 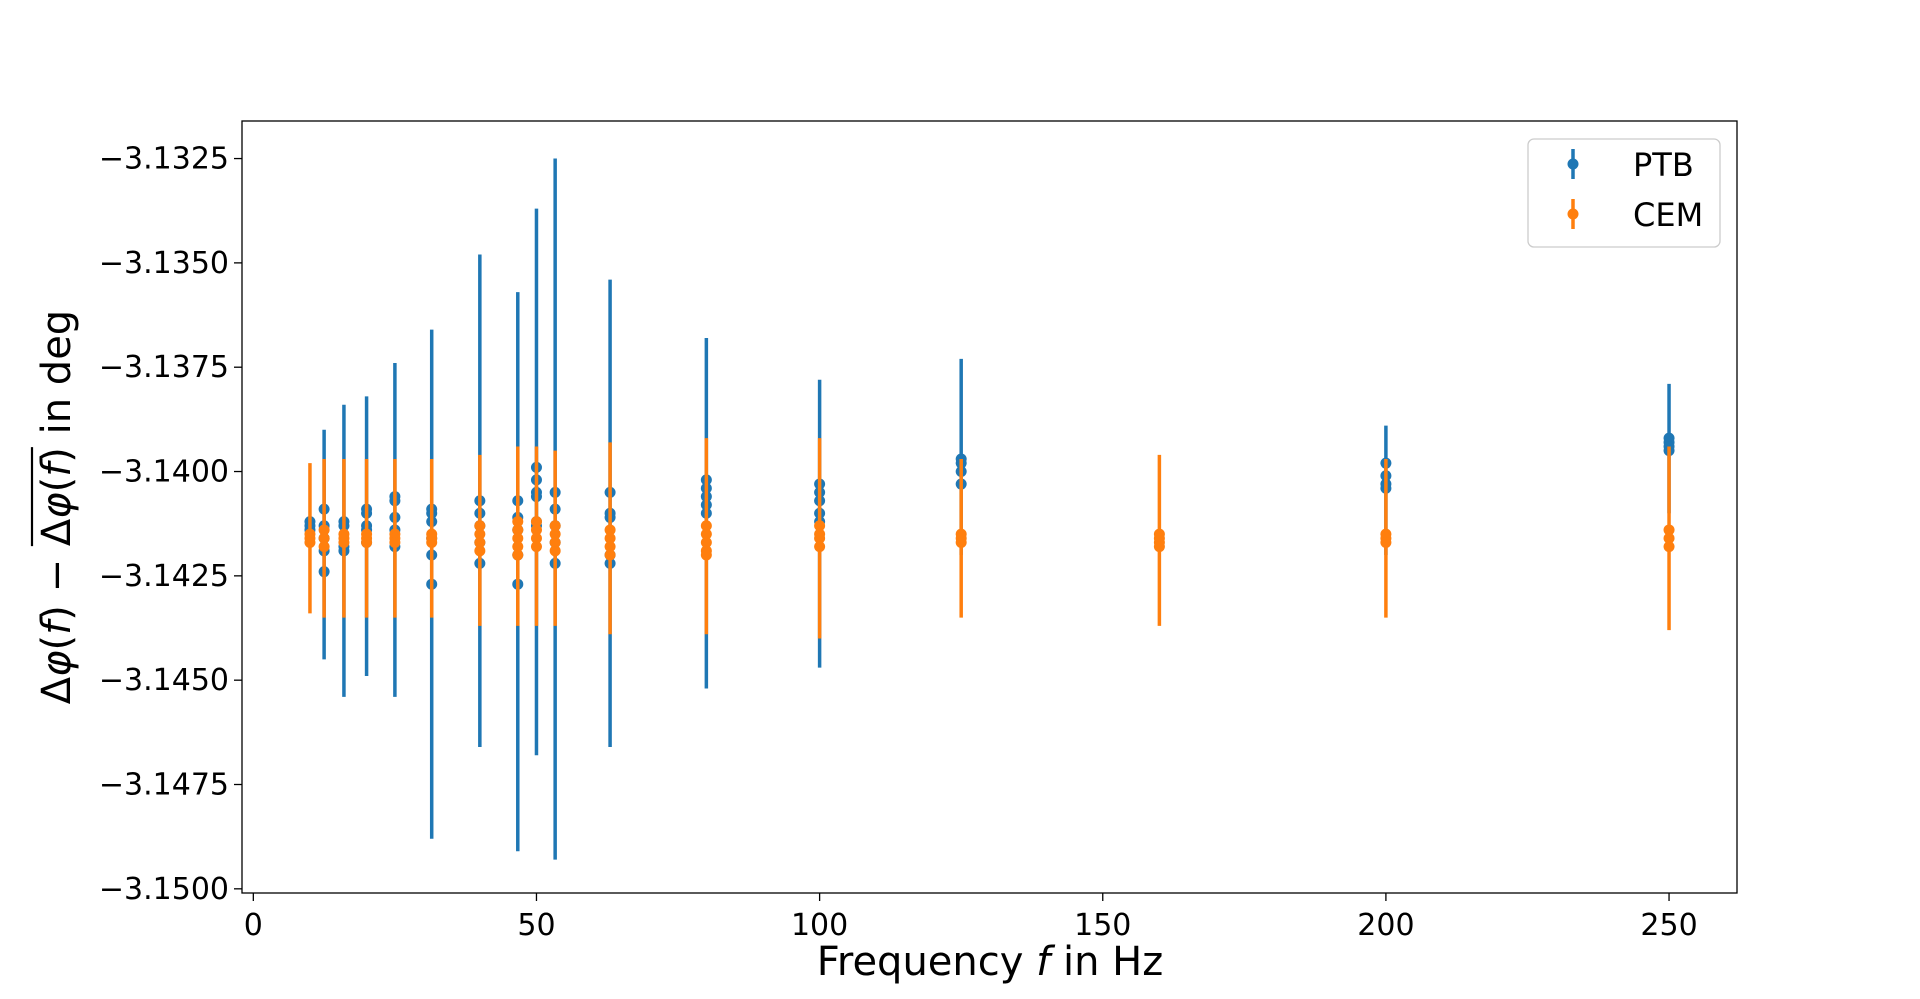 I want to click on x-axis-title: Frequency f in Hz, so click(x=990, y=962).